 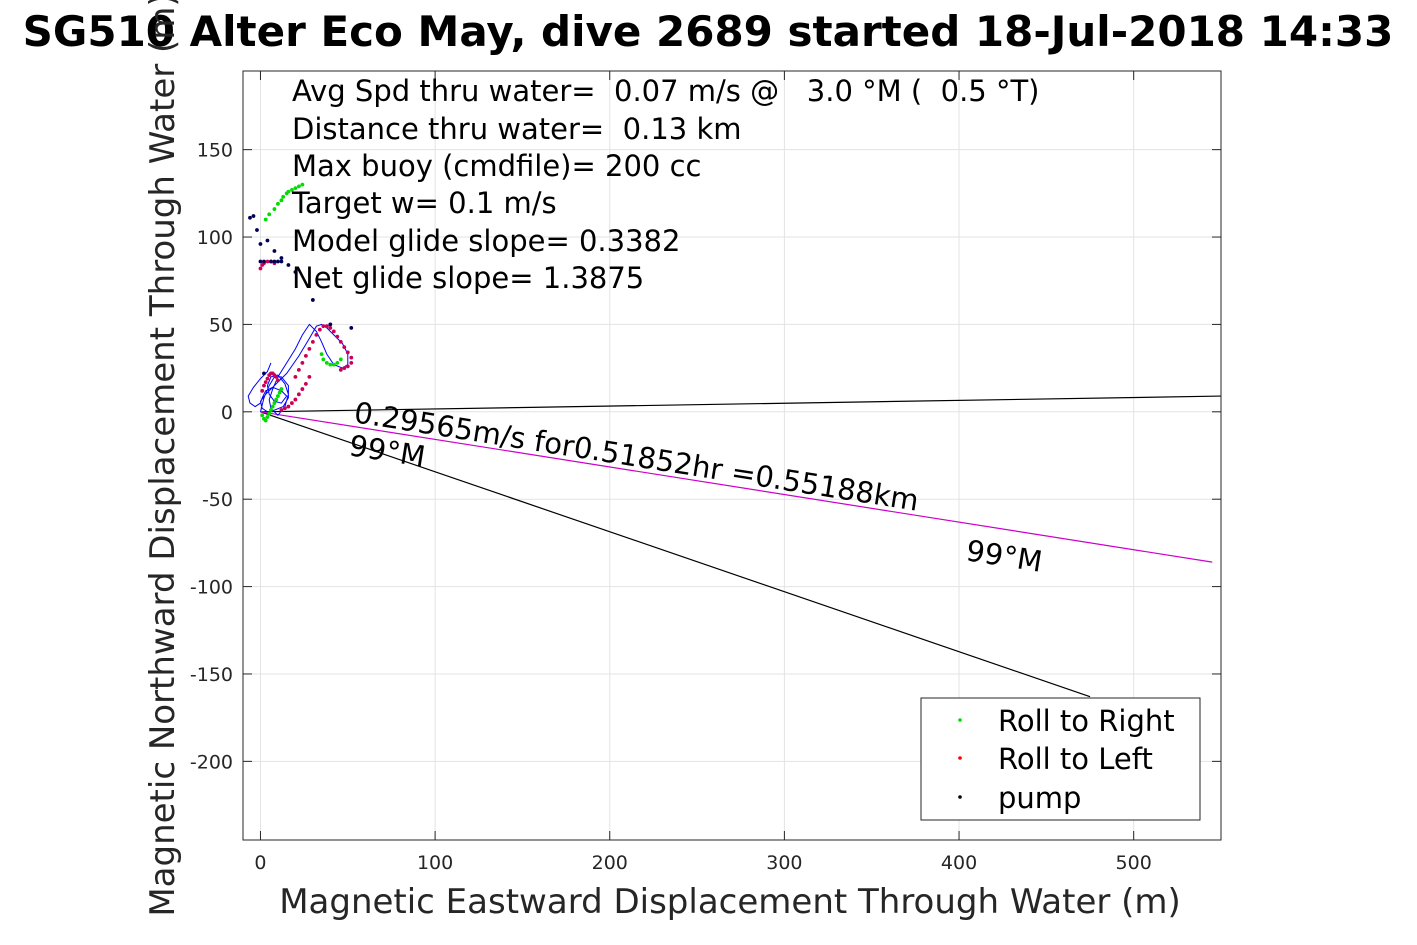 What do you see at coordinates (736, 487) in the screenshot?
I see `current-vector` at bounding box center [736, 487].